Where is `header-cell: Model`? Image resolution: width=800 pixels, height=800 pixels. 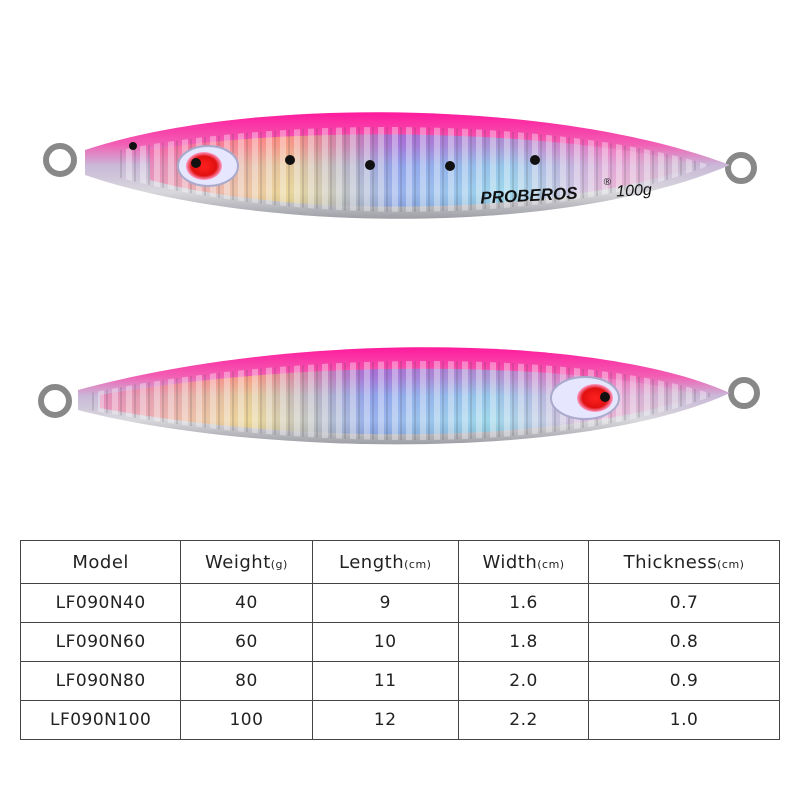 header-cell: Model is located at coordinates (100, 562).